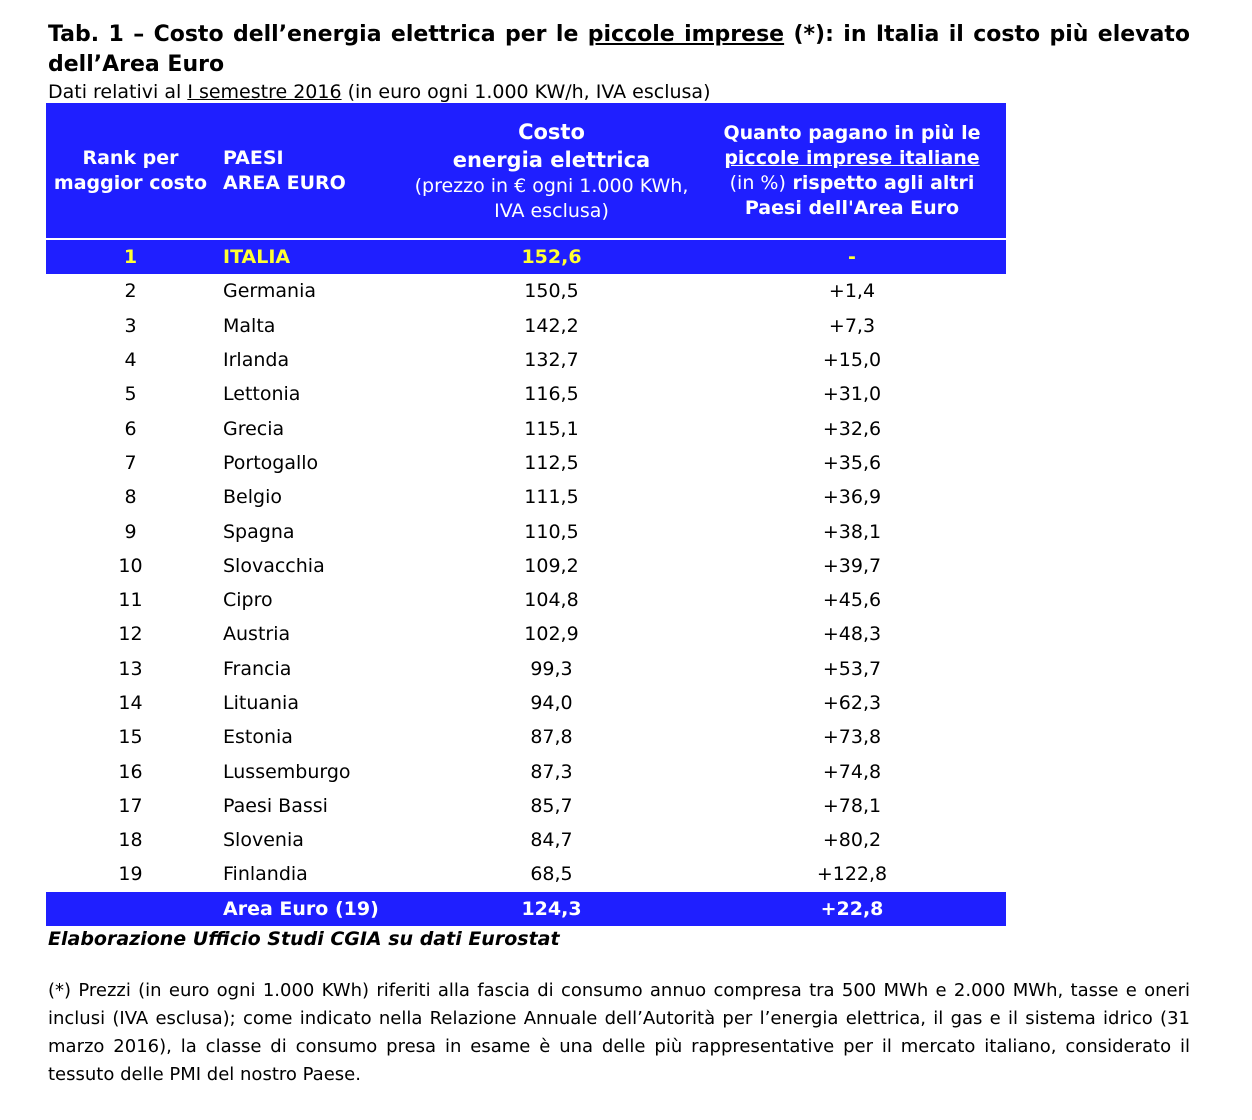  Describe the element at coordinates (275, 805) in the screenshot. I see `table-cell: Paesi Bassi` at that location.